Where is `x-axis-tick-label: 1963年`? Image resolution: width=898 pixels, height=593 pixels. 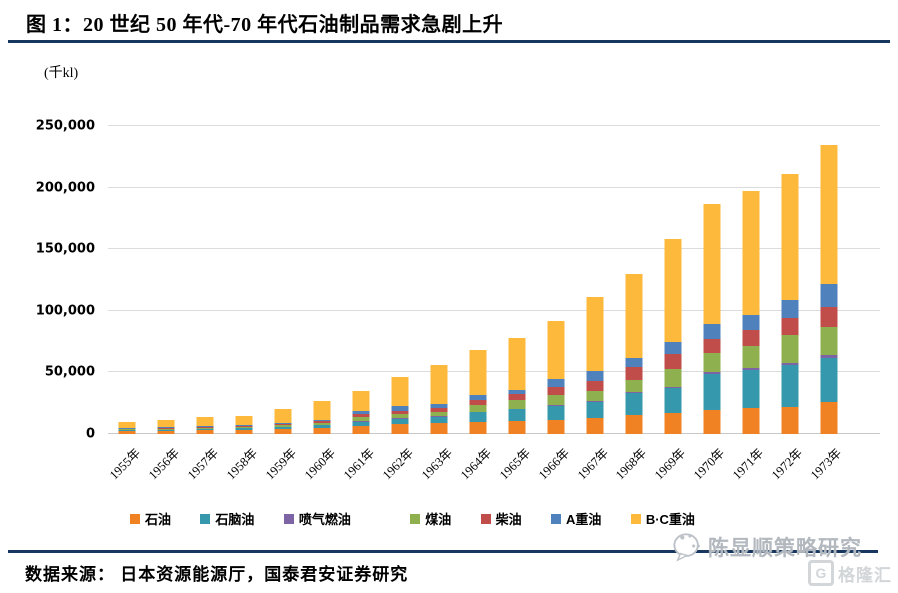
x-axis-tick-label: 1963年 is located at coordinates (436, 464).